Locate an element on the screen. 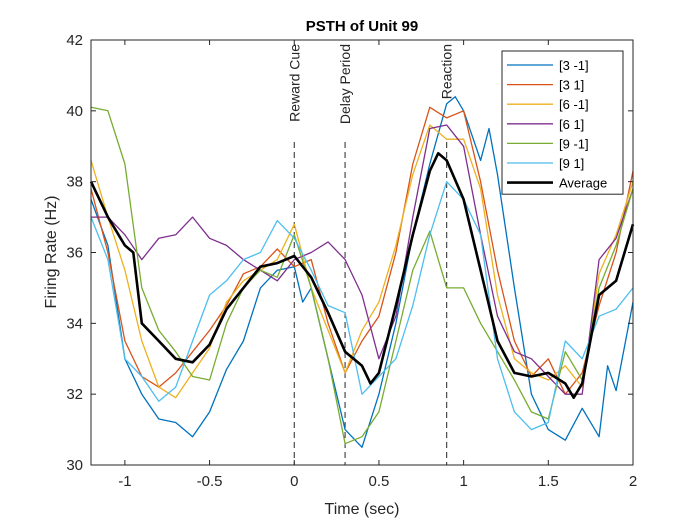 The width and height of the screenshot is (700, 525). event-label: Reward Cue is located at coordinates (294, 83).